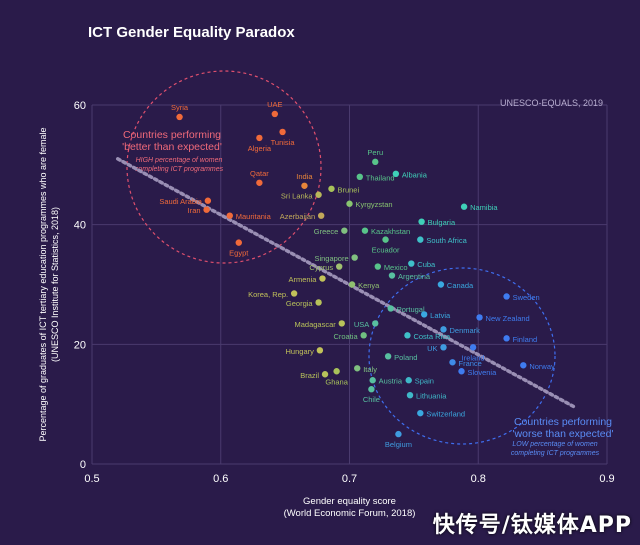 Image resolution: width=640 pixels, height=545 pixels. I want to click on point-label: South Africa, so click(446, 240).